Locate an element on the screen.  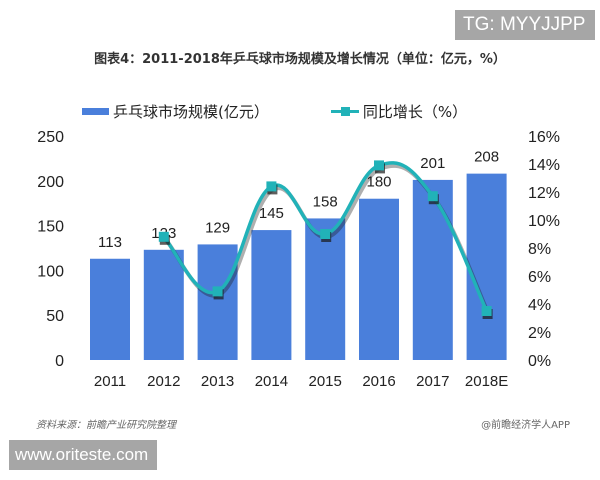
left-axis-tick: 250 is located at coordinates (50, 137).